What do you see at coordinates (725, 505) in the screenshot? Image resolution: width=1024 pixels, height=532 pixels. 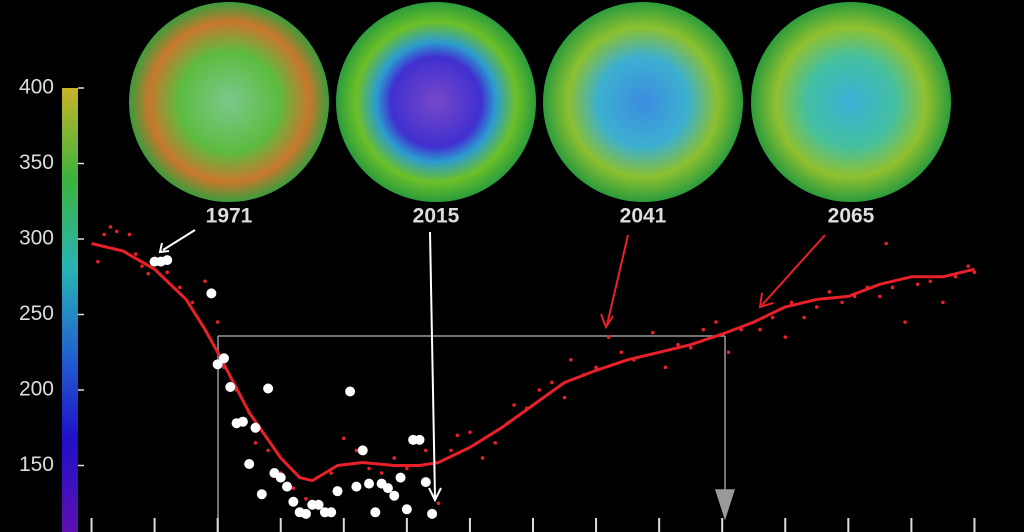 I see `arrow-head` at bounding box center [725, 505].